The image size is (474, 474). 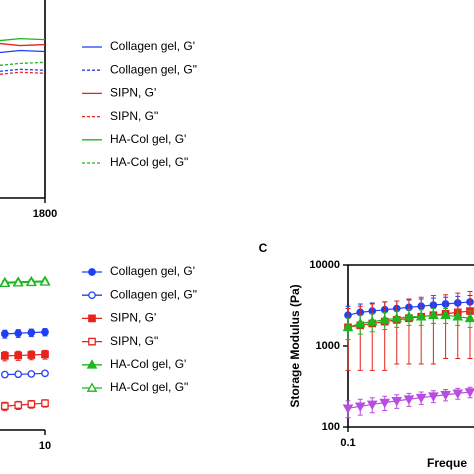 I want to click on y-tick-label: 10000, so click(x=324, y=265).